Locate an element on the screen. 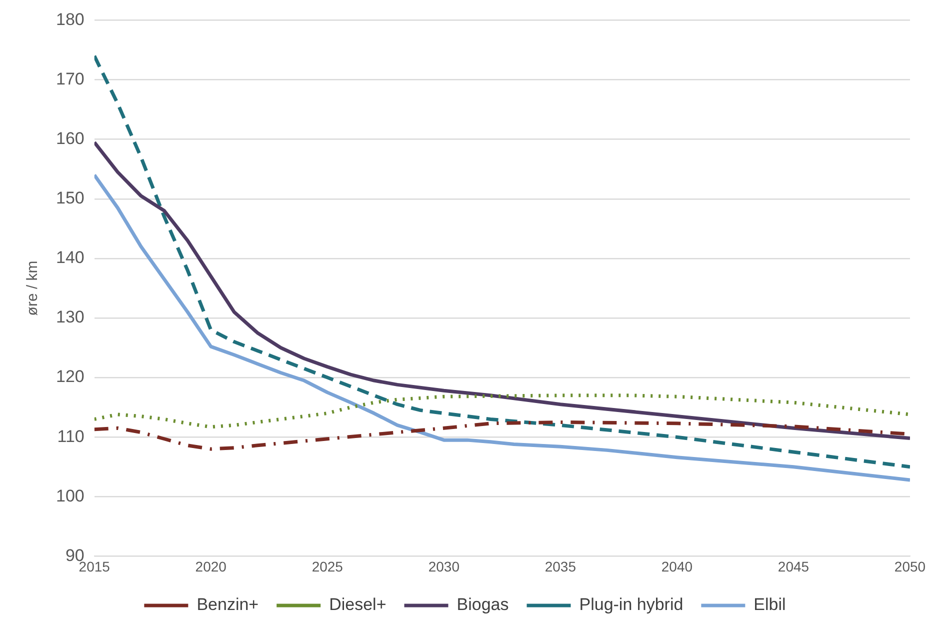 The image size is (935, 632). line-series is located at coordinates (502, 411).